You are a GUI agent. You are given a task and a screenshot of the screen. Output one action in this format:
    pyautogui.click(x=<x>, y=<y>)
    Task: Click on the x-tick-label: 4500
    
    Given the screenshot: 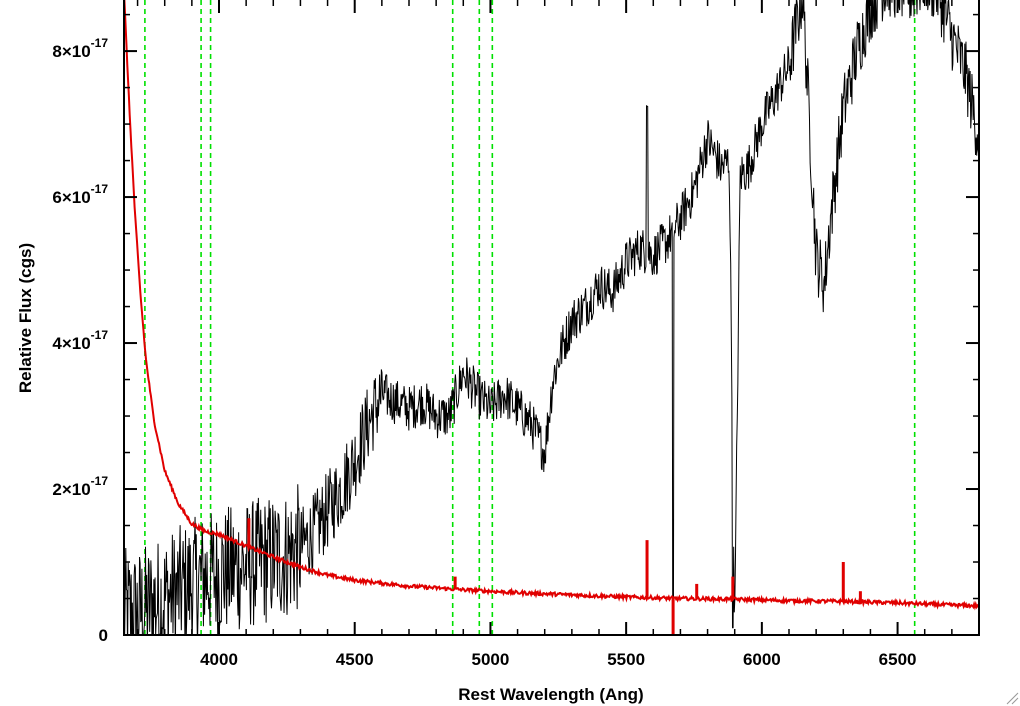 What is the action you would take?
    pyautogui.click(x=355, y=659)
    